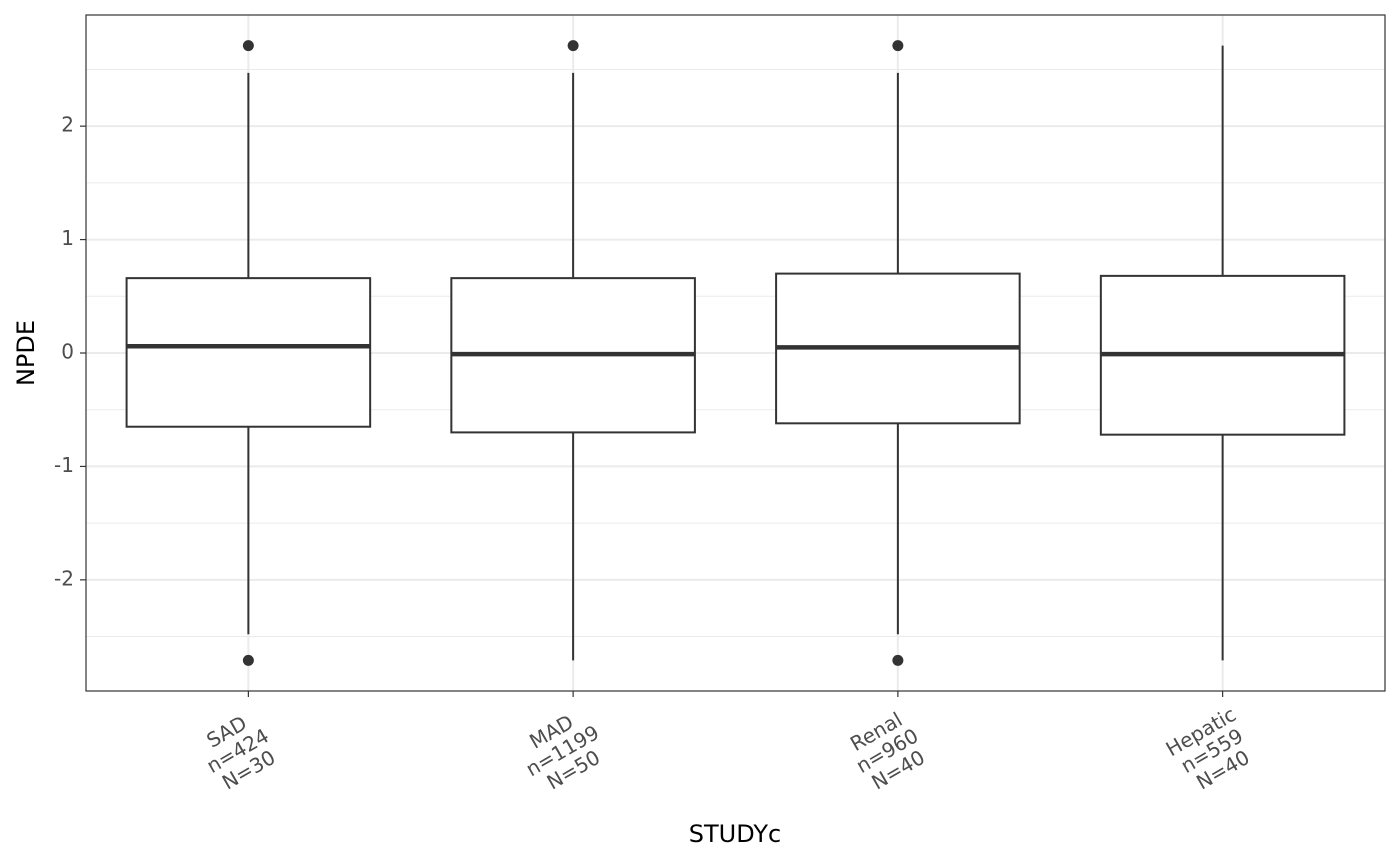 The width and height of the screenshot is (1400, 865). I want to click on y-tick-label: -2, so click(64, 578).